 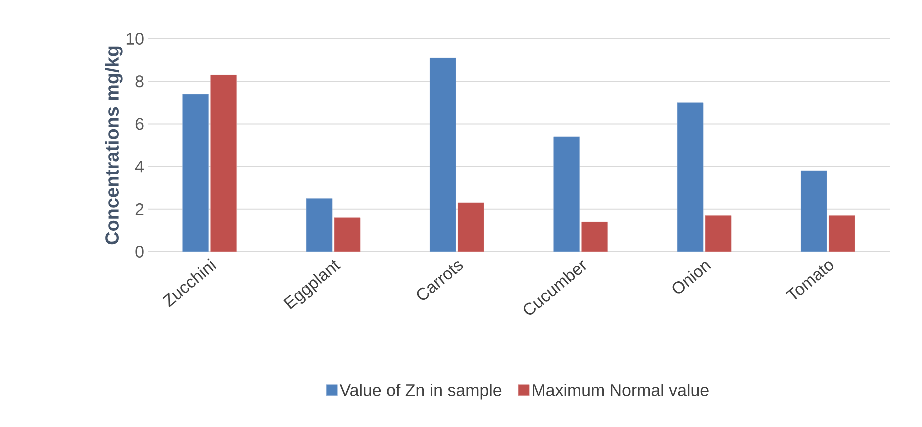 What do you see at coordinates (139, 166) in the screenshot?
I see `y-tick-label: 4` at bounding box center [139, 166].